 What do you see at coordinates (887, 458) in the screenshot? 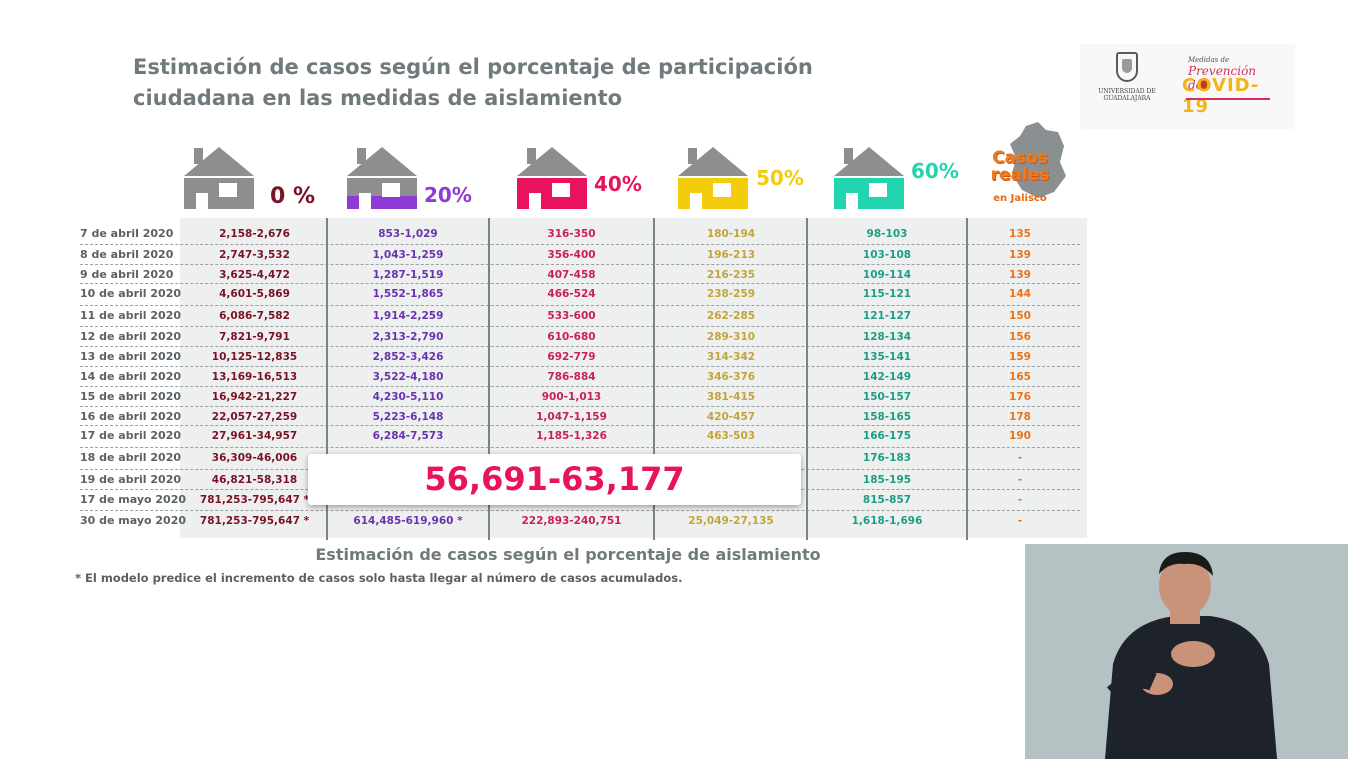
I see `cell-60-pct: 176-183` at bounding box center [887, 458].